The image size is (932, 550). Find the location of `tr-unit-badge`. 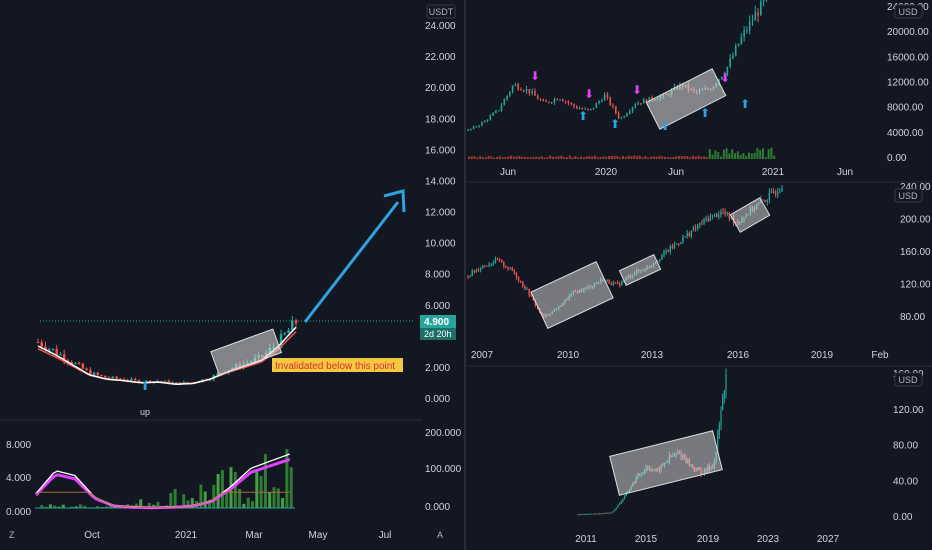

tr-unit-badge is located at coordinates (908, 11).